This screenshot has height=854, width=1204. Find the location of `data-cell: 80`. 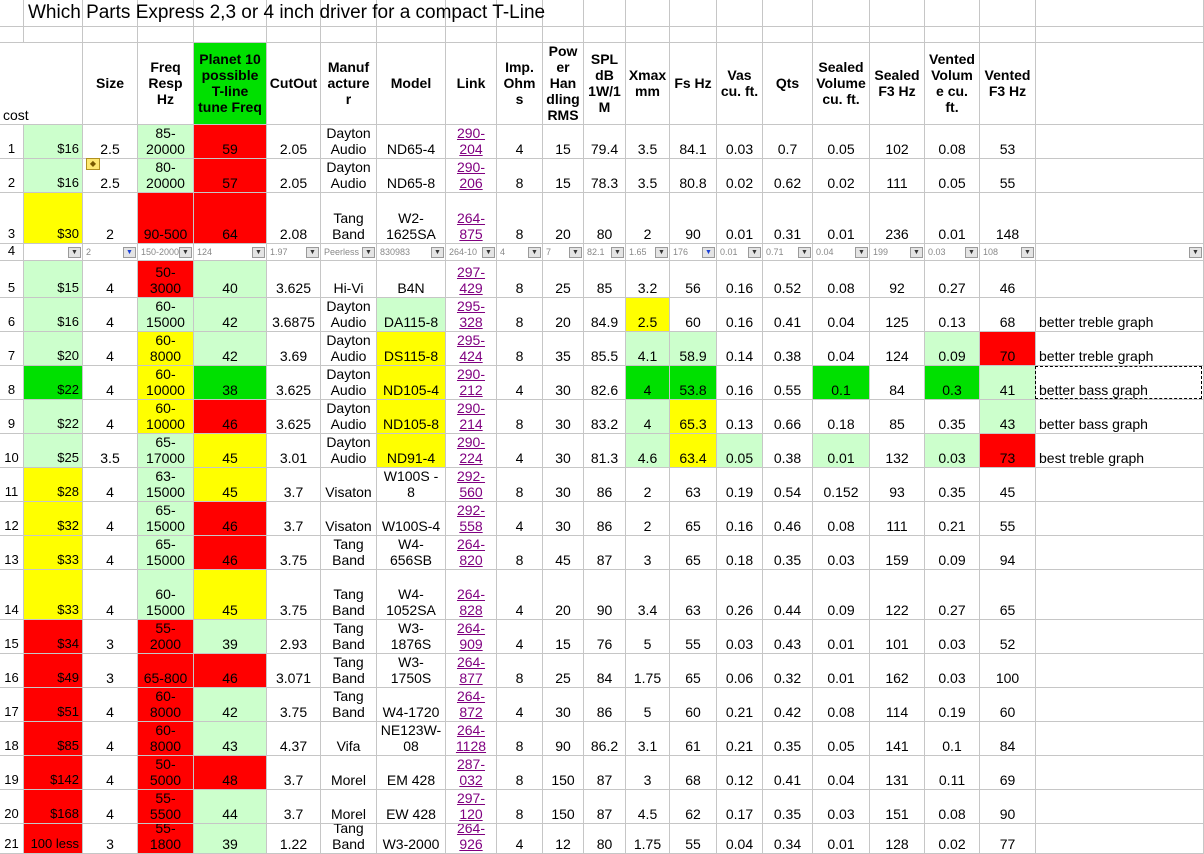

data-cell: 80 is located at coordinates (605, 839).